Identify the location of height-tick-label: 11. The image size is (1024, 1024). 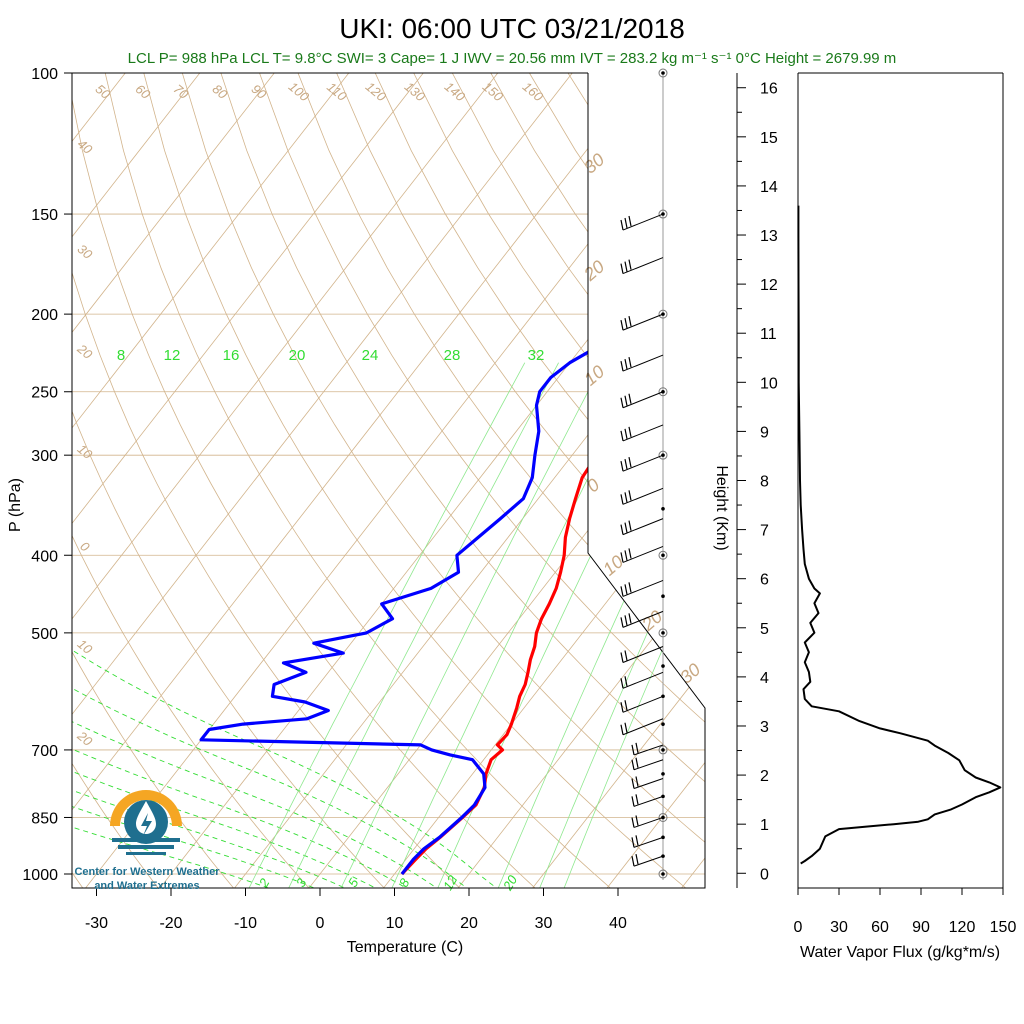
(768, 334).